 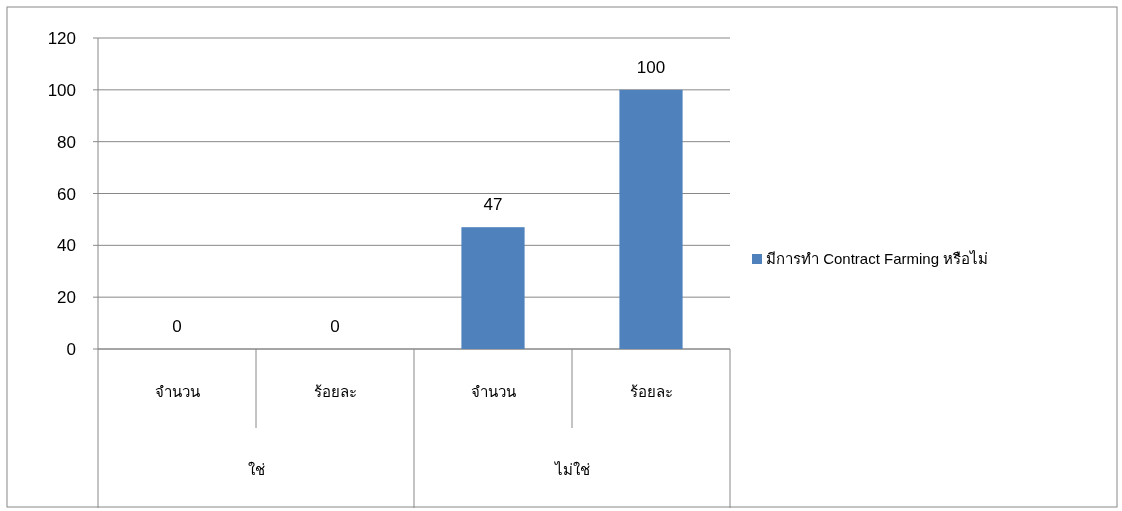 I want to click on y-tick-label: 40, so click(x=66, y=246).